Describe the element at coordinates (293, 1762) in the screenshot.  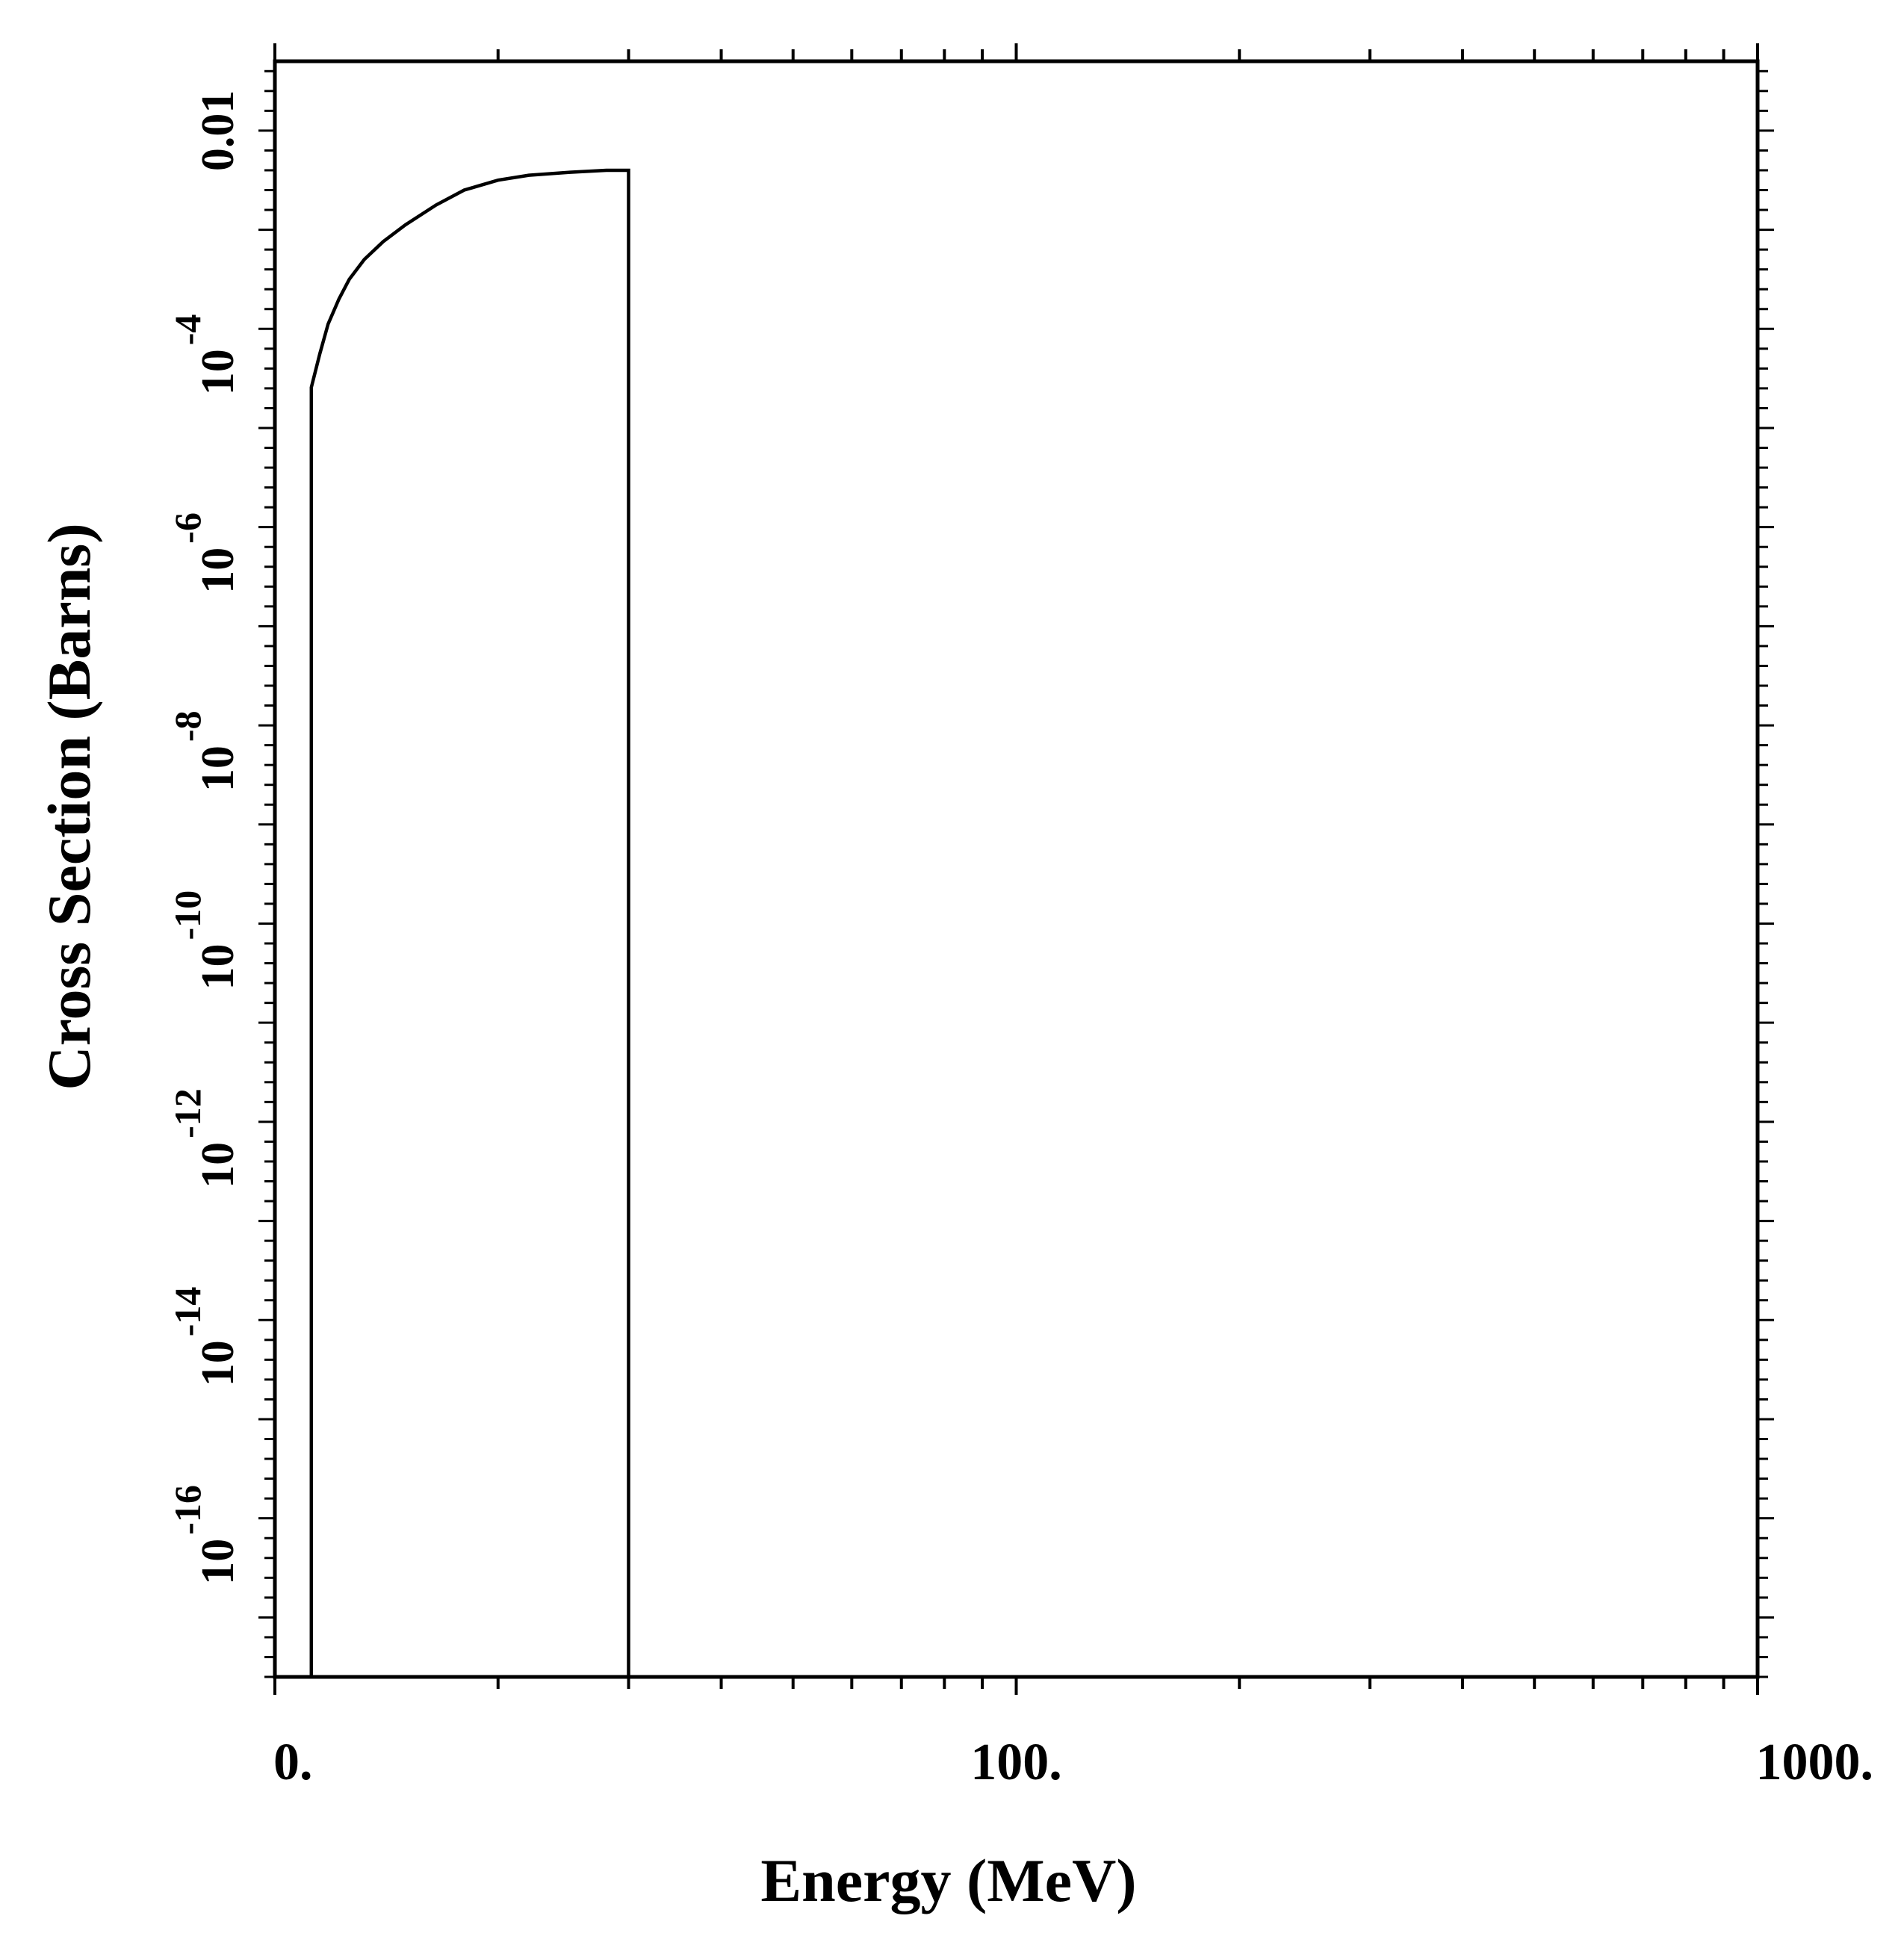
I see `x-tick-label: 0.` at that location.